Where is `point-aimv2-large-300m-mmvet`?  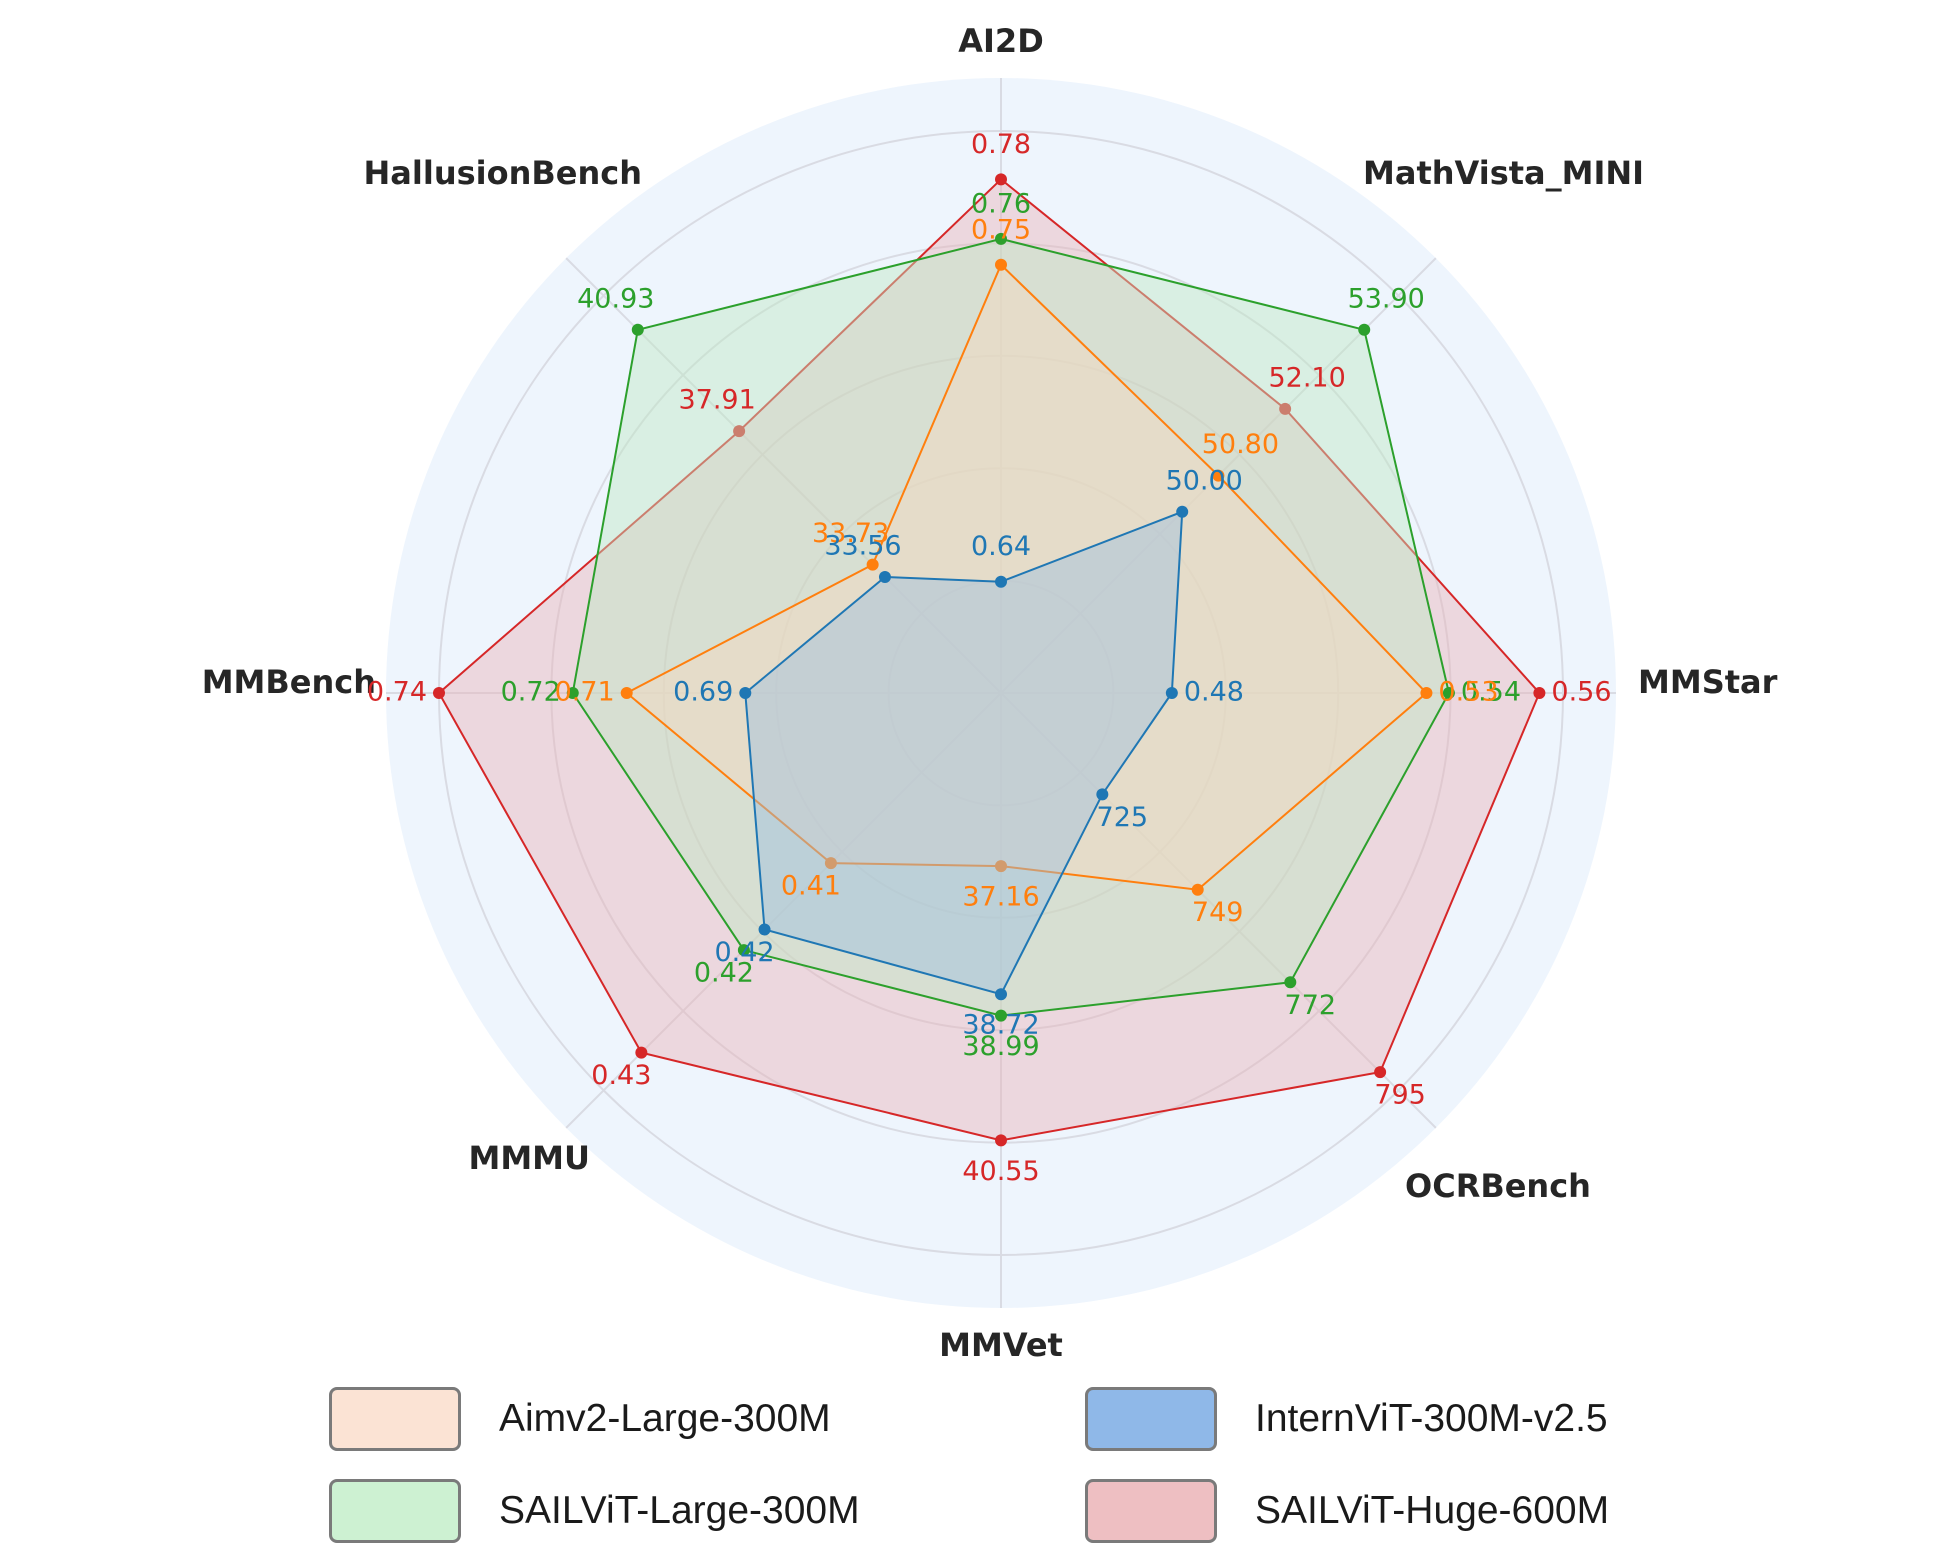
point-aimv2-large-300m-mmvet is located at coordinates (1001, 866).